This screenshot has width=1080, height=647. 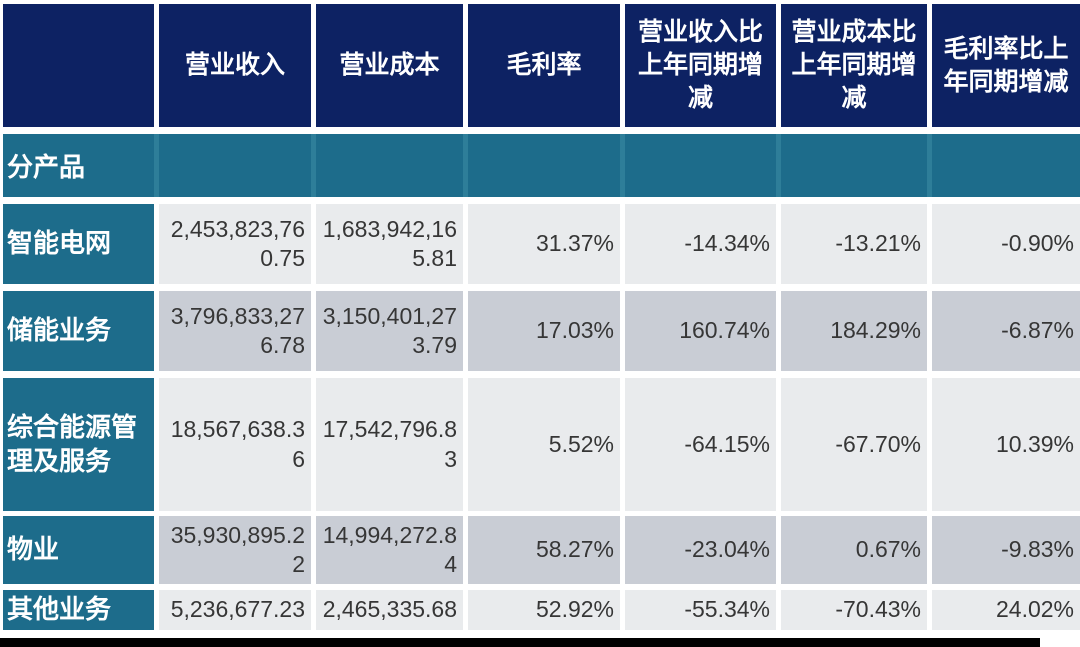 I want to click on cost-value: 2,465,335.68, so click(x=389, y=609).